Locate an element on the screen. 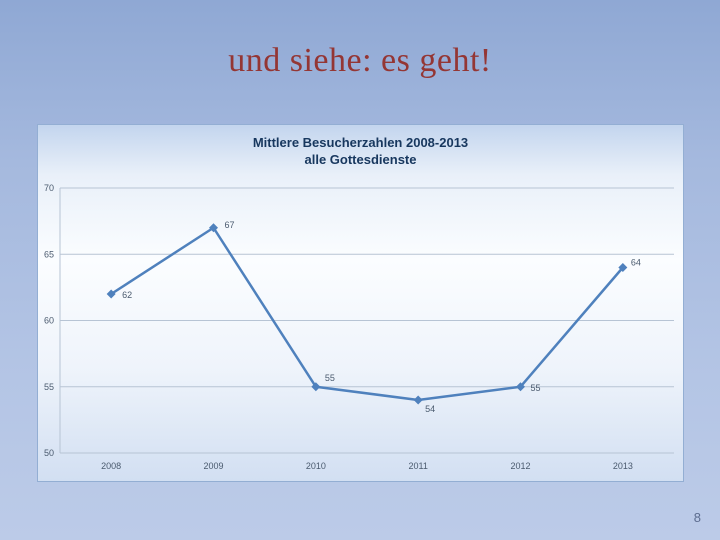 The image size is (720, 540). y-axis-tick-label: 50 is located at coordinates (49, 453).